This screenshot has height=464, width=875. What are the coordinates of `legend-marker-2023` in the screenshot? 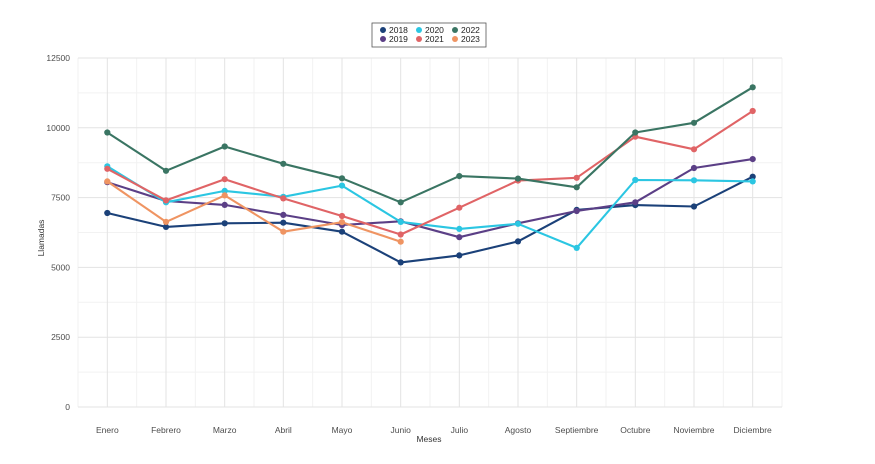 It's located at (455, 39).